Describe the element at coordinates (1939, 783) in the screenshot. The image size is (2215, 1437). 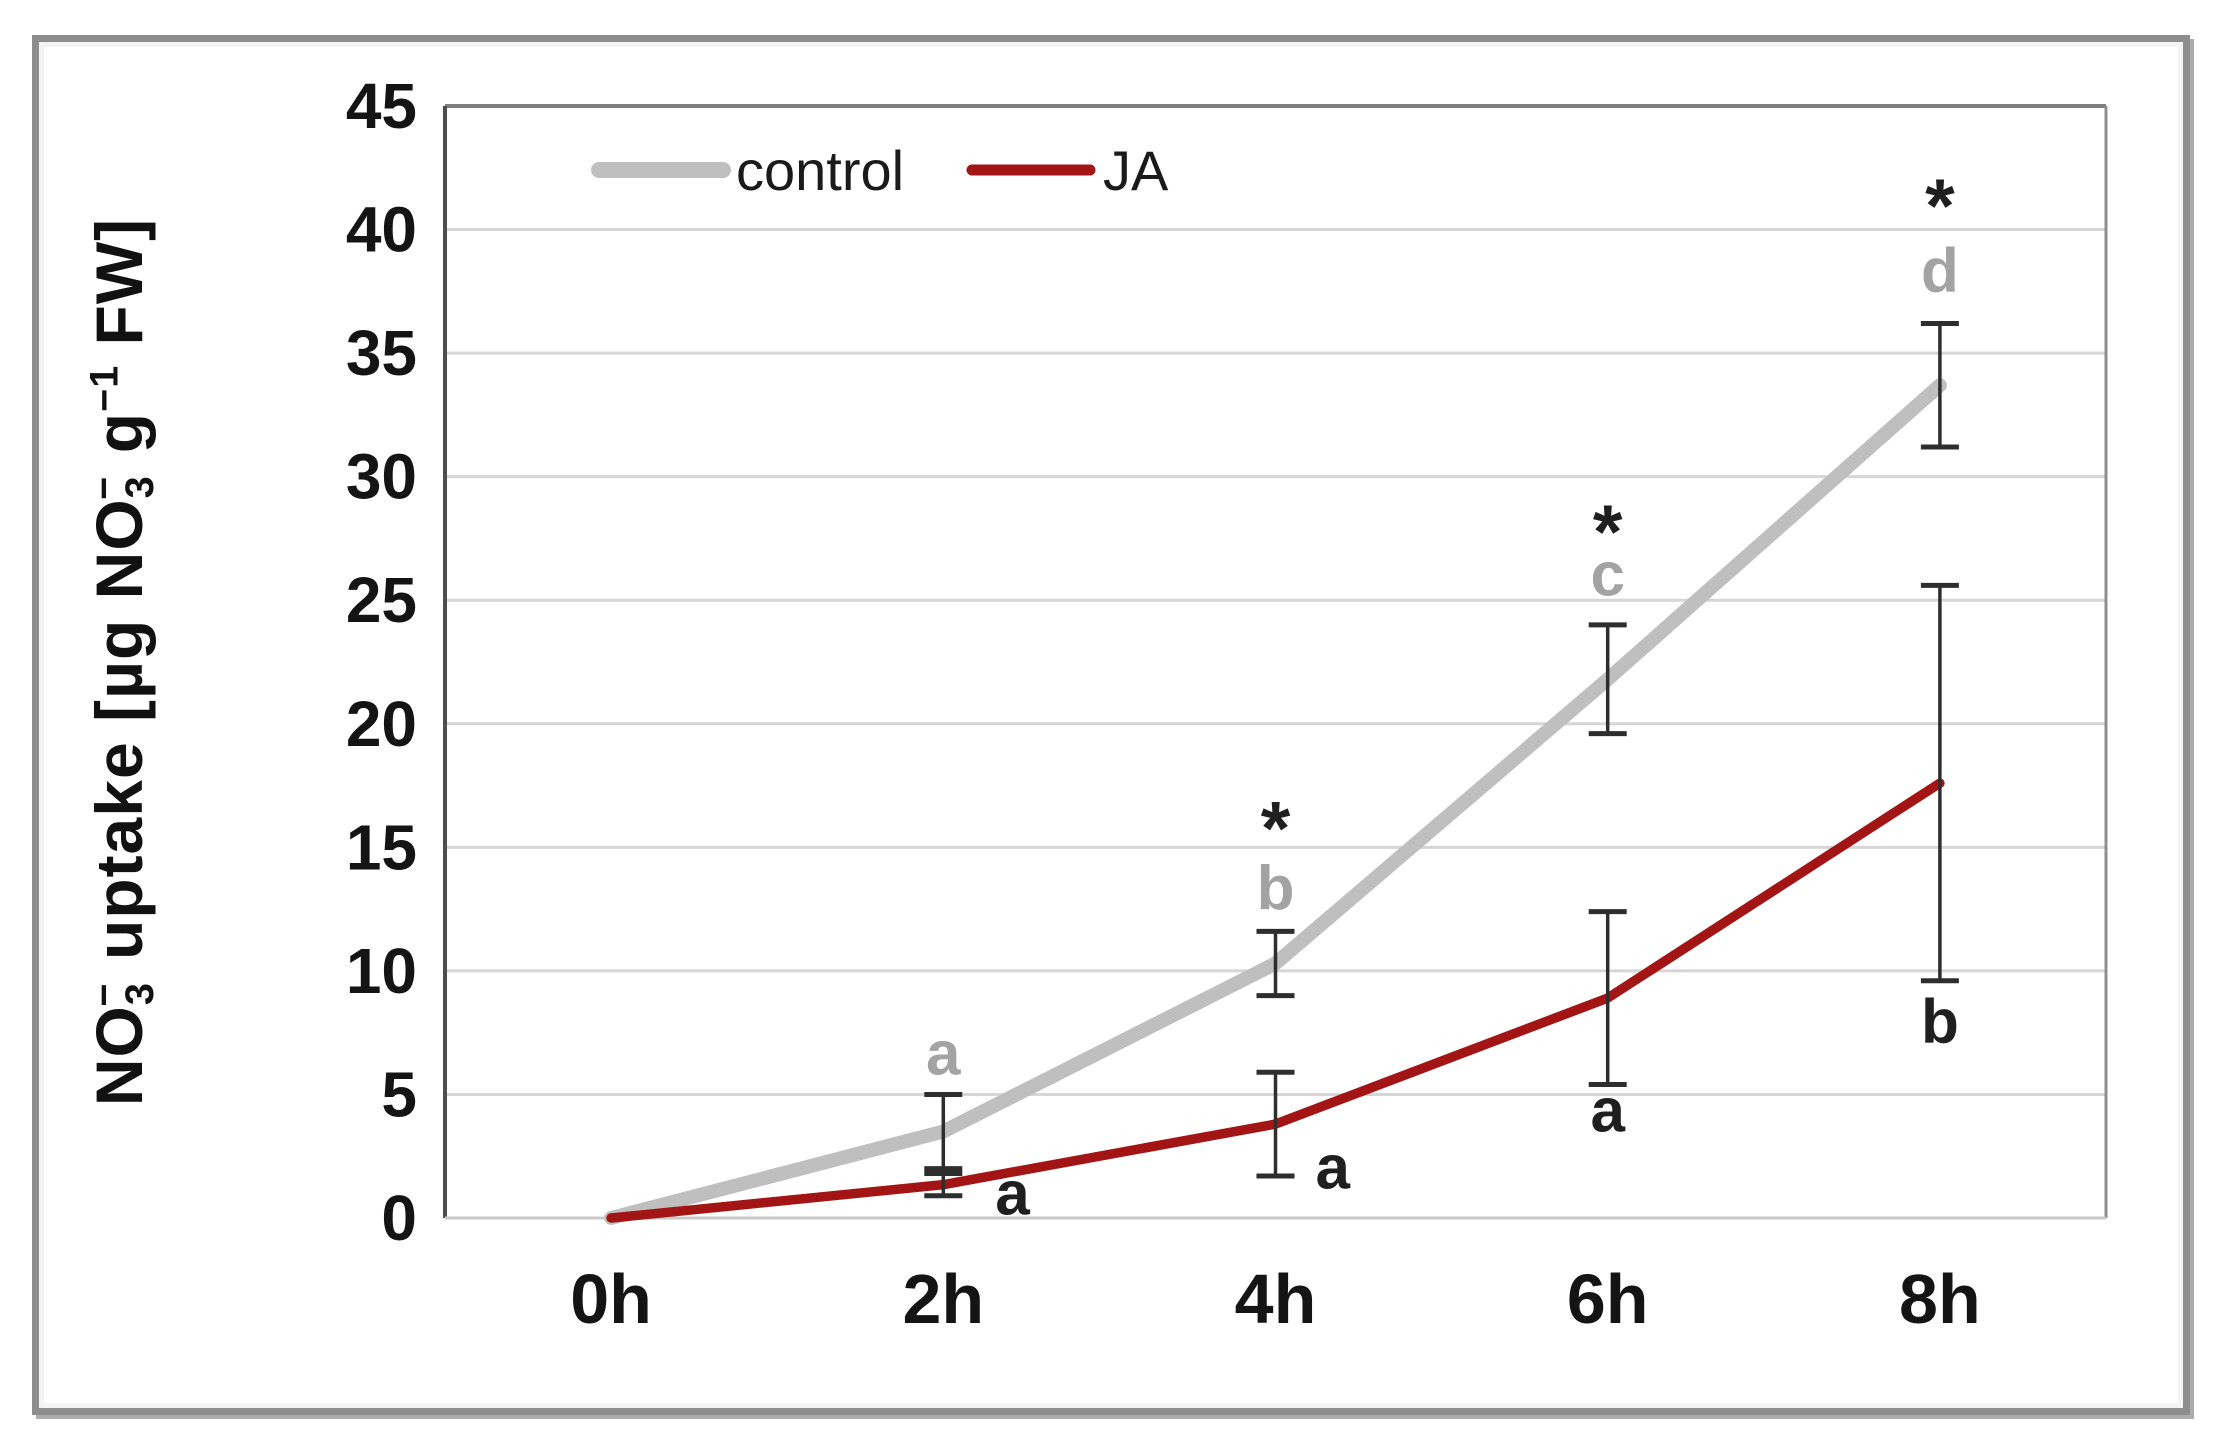
I see `error-bar-ja-8h` at that location.